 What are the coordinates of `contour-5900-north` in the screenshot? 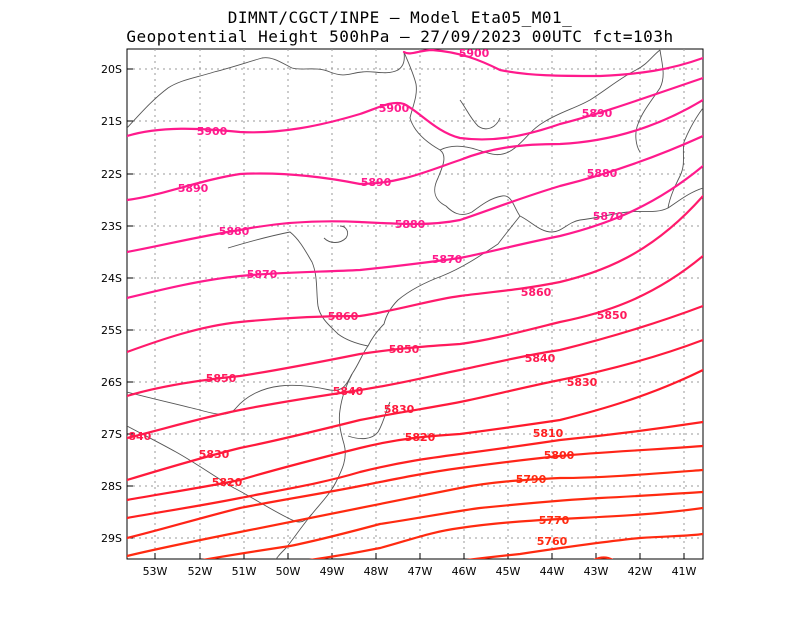 It's located at (552, 63).